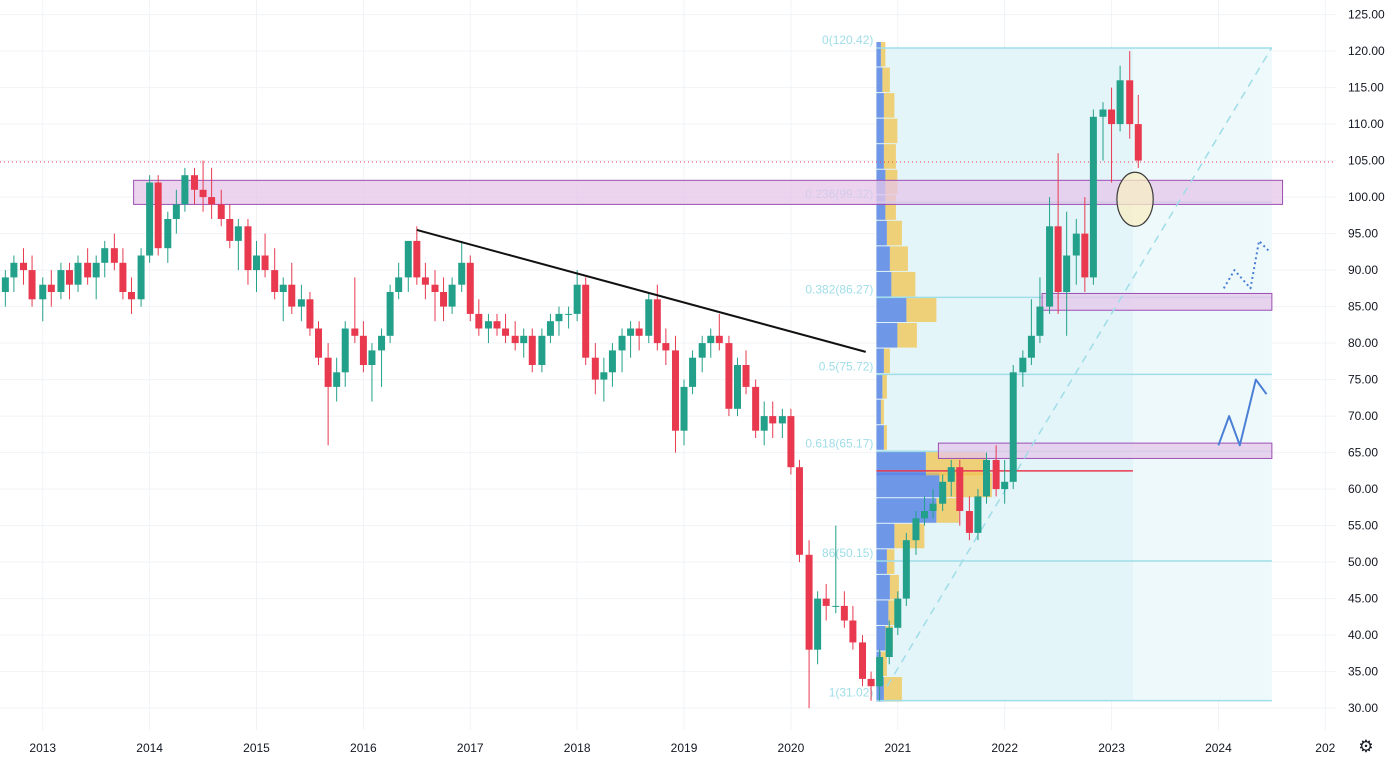  I want to click on time-tick-label: 202, so click(1325, 748).